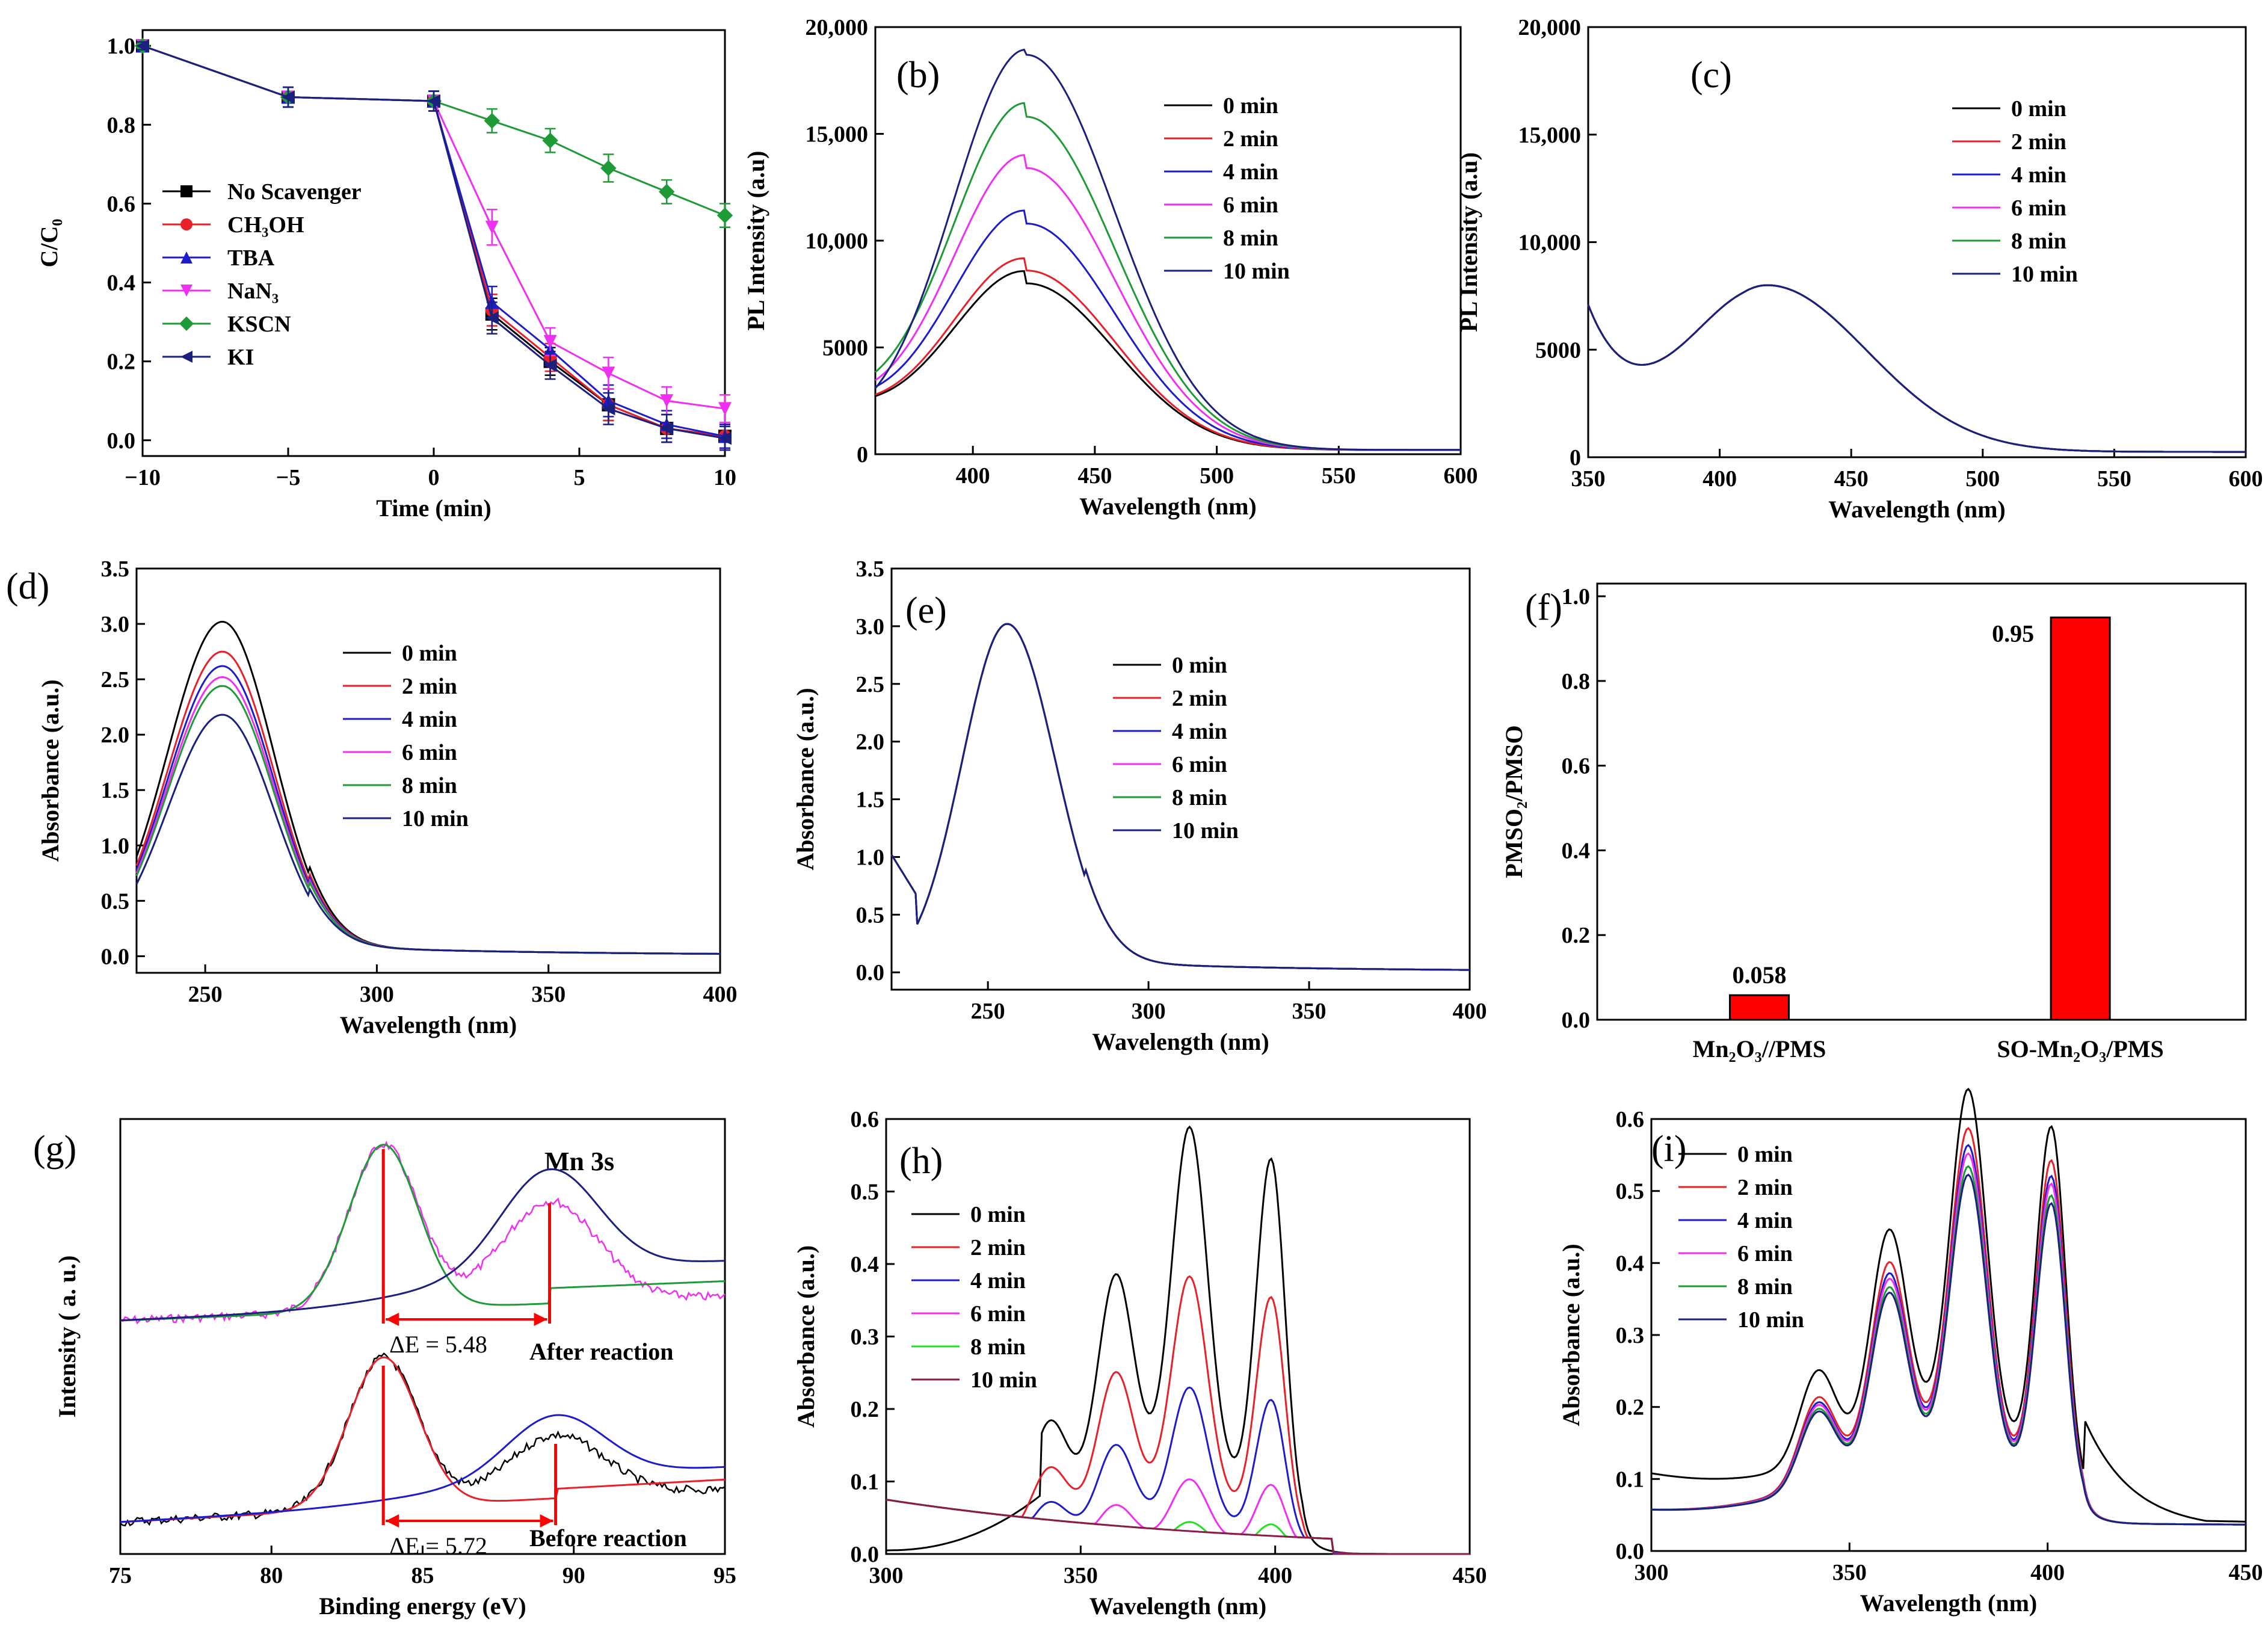 Image resolution: width=2268 pixels, height=1634 pixels. I want to click on y-tick-label: 2.0, so click(870, 742).